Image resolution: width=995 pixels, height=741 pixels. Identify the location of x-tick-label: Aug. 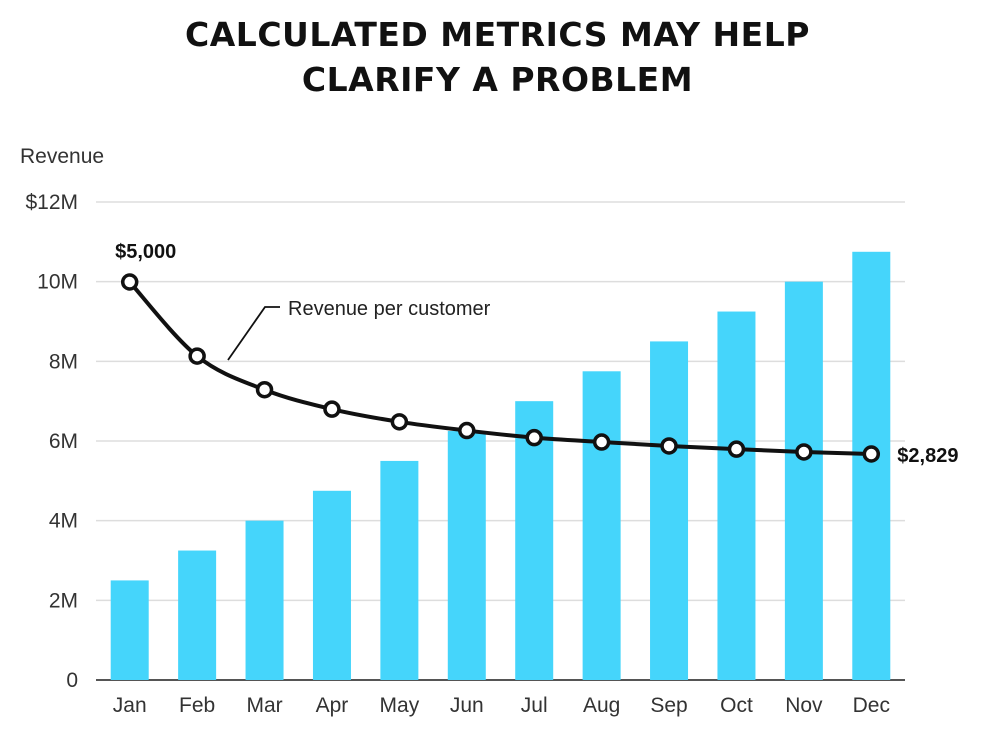
(601, 705).